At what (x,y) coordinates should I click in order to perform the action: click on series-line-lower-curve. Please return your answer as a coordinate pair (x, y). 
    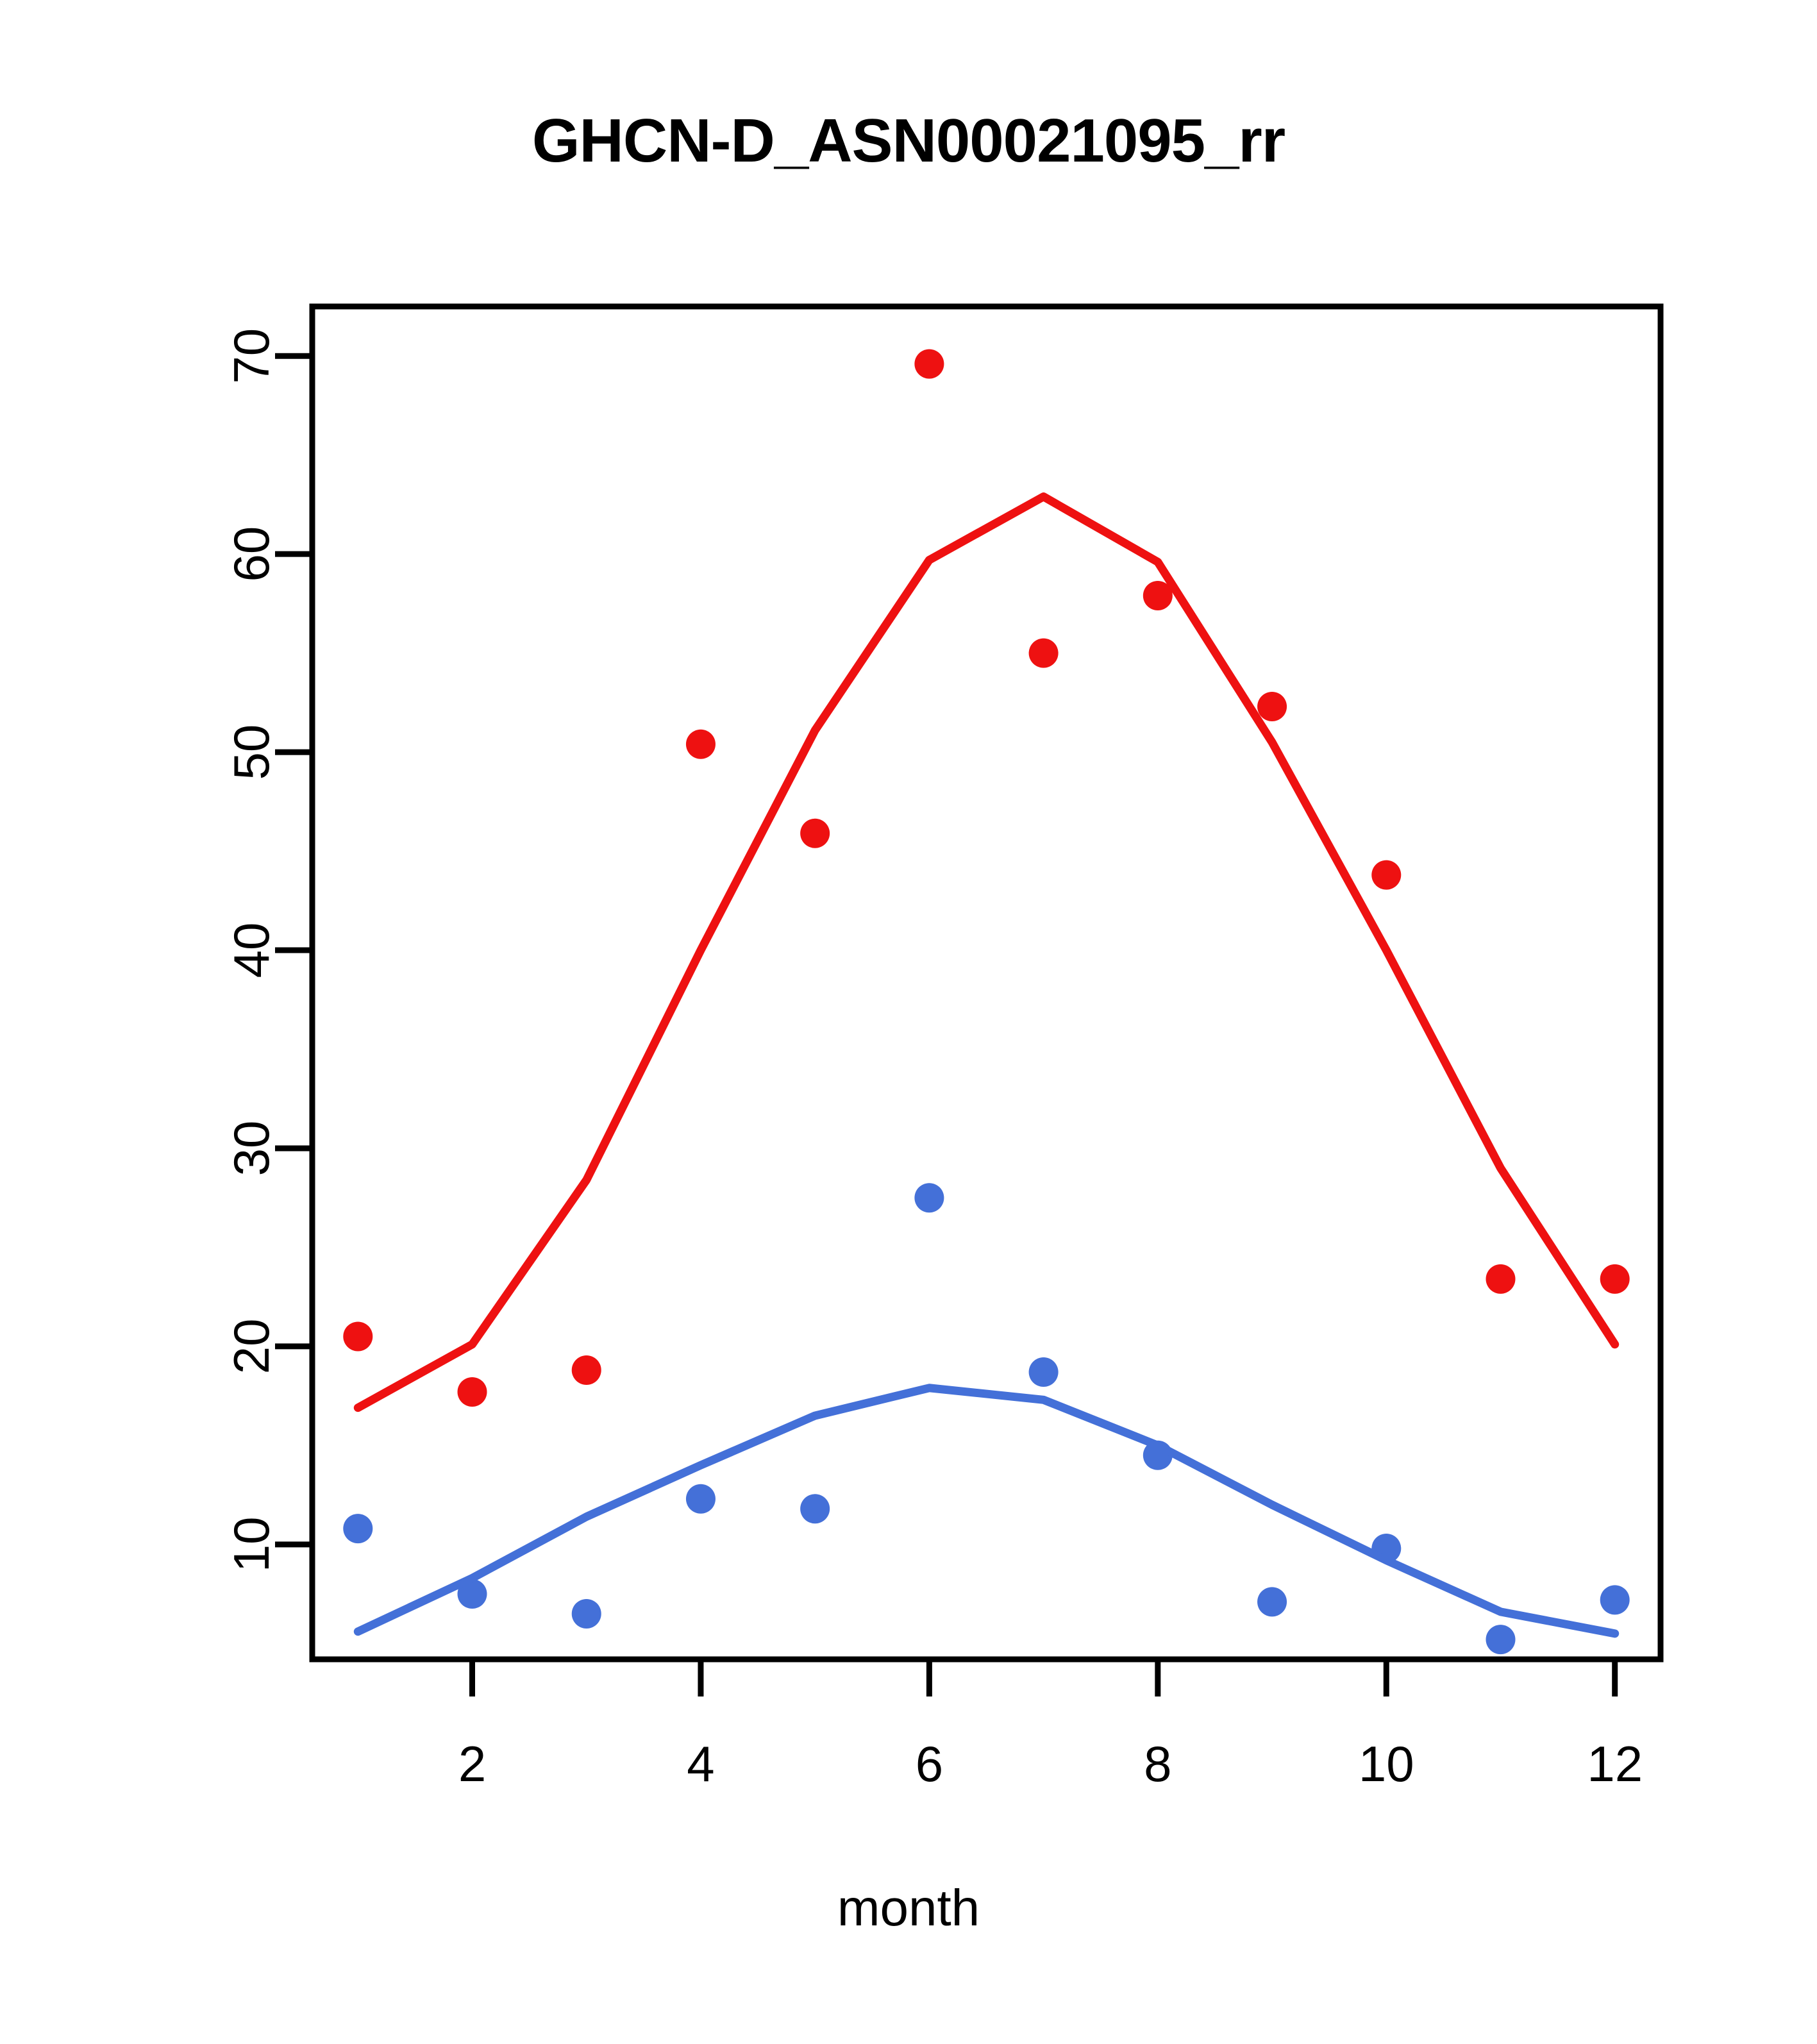
    Looking at the image, I should click on (986, 1511).